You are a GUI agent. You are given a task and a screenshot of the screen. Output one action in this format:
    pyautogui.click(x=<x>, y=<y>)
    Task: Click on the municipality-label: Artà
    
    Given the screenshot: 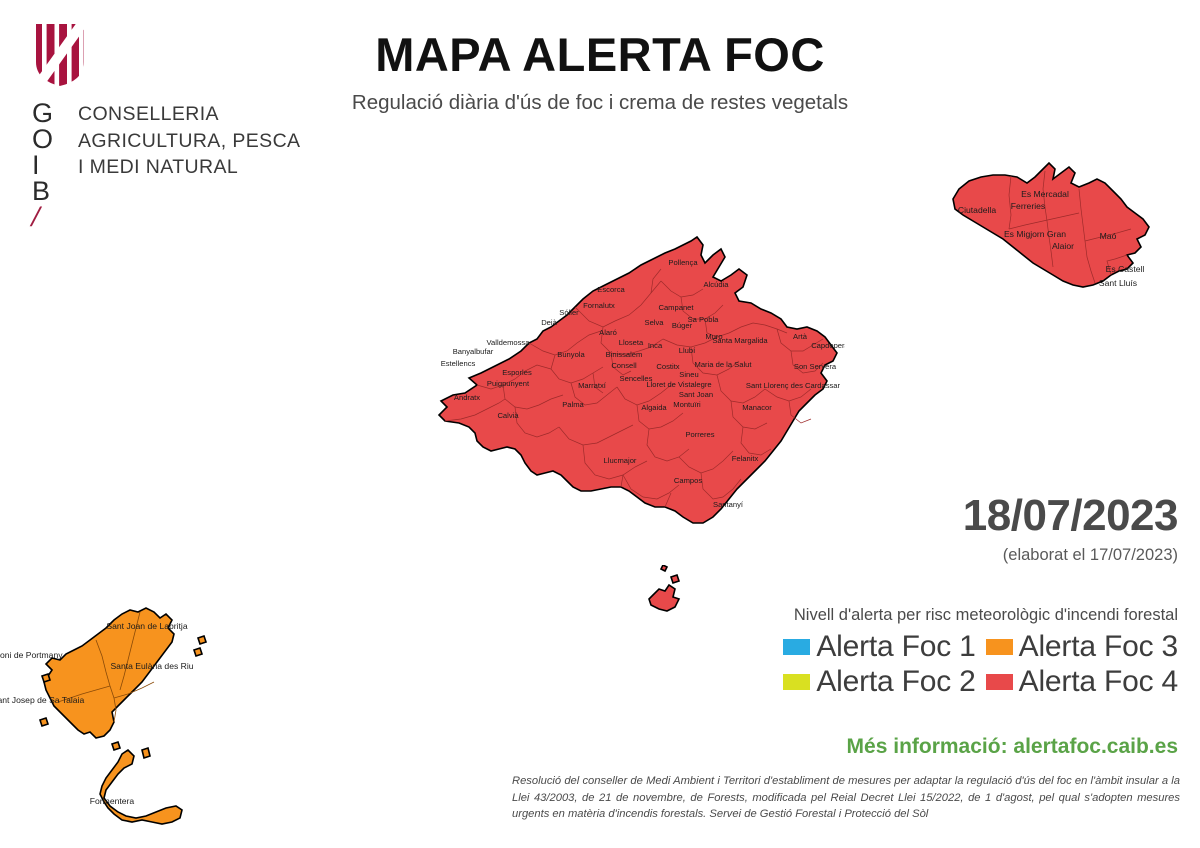 What is the action you would take?
    pyautogui.click(x=800, y=336)
    